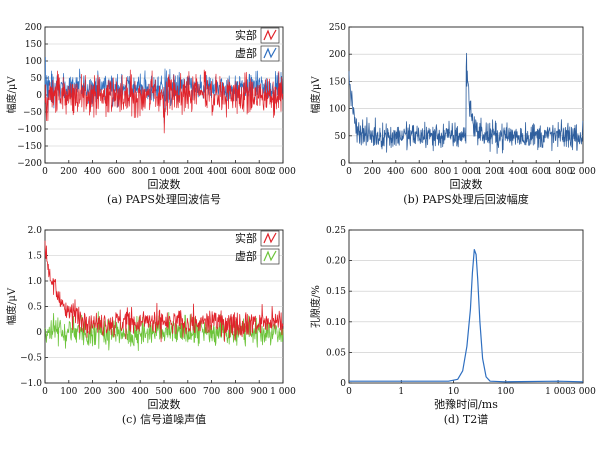  What do you see at coordinates (35, 231) in the screenshot?
I see `y-tick-label: 2.0` at bounding box center [35, 231].